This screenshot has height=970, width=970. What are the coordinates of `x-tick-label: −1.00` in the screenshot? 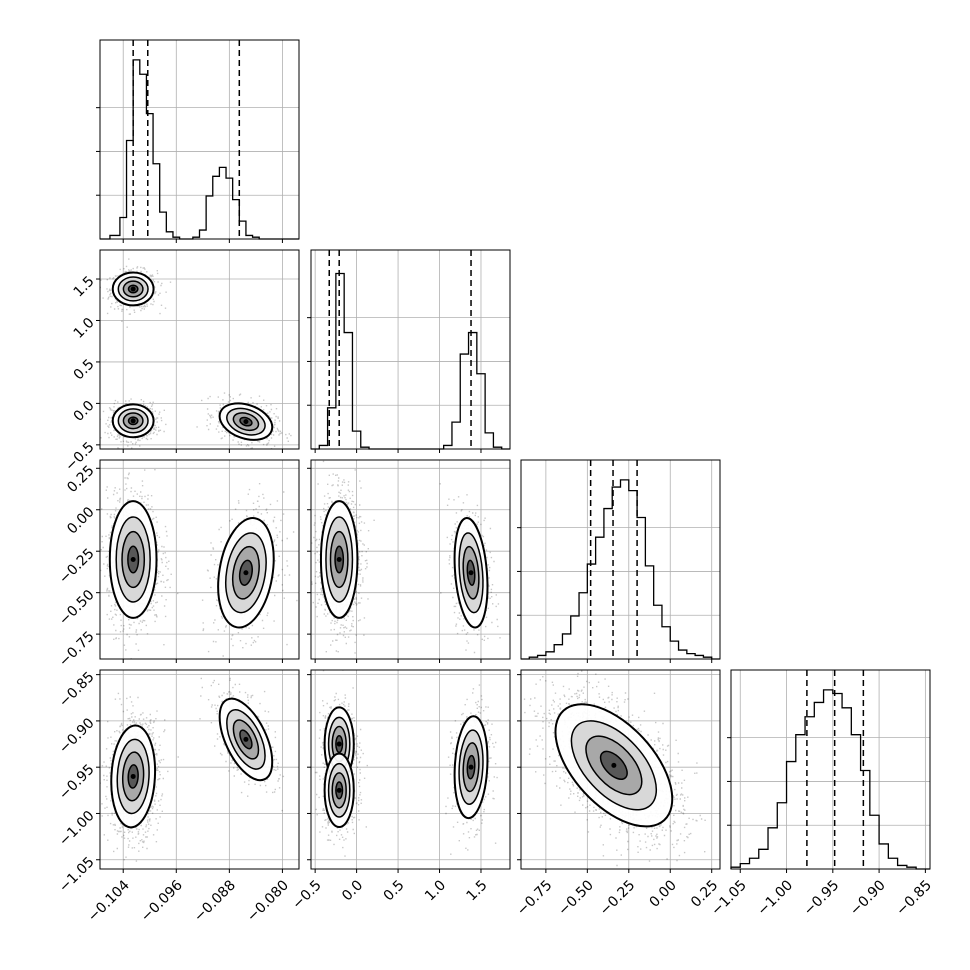 It's located at (775, 898).